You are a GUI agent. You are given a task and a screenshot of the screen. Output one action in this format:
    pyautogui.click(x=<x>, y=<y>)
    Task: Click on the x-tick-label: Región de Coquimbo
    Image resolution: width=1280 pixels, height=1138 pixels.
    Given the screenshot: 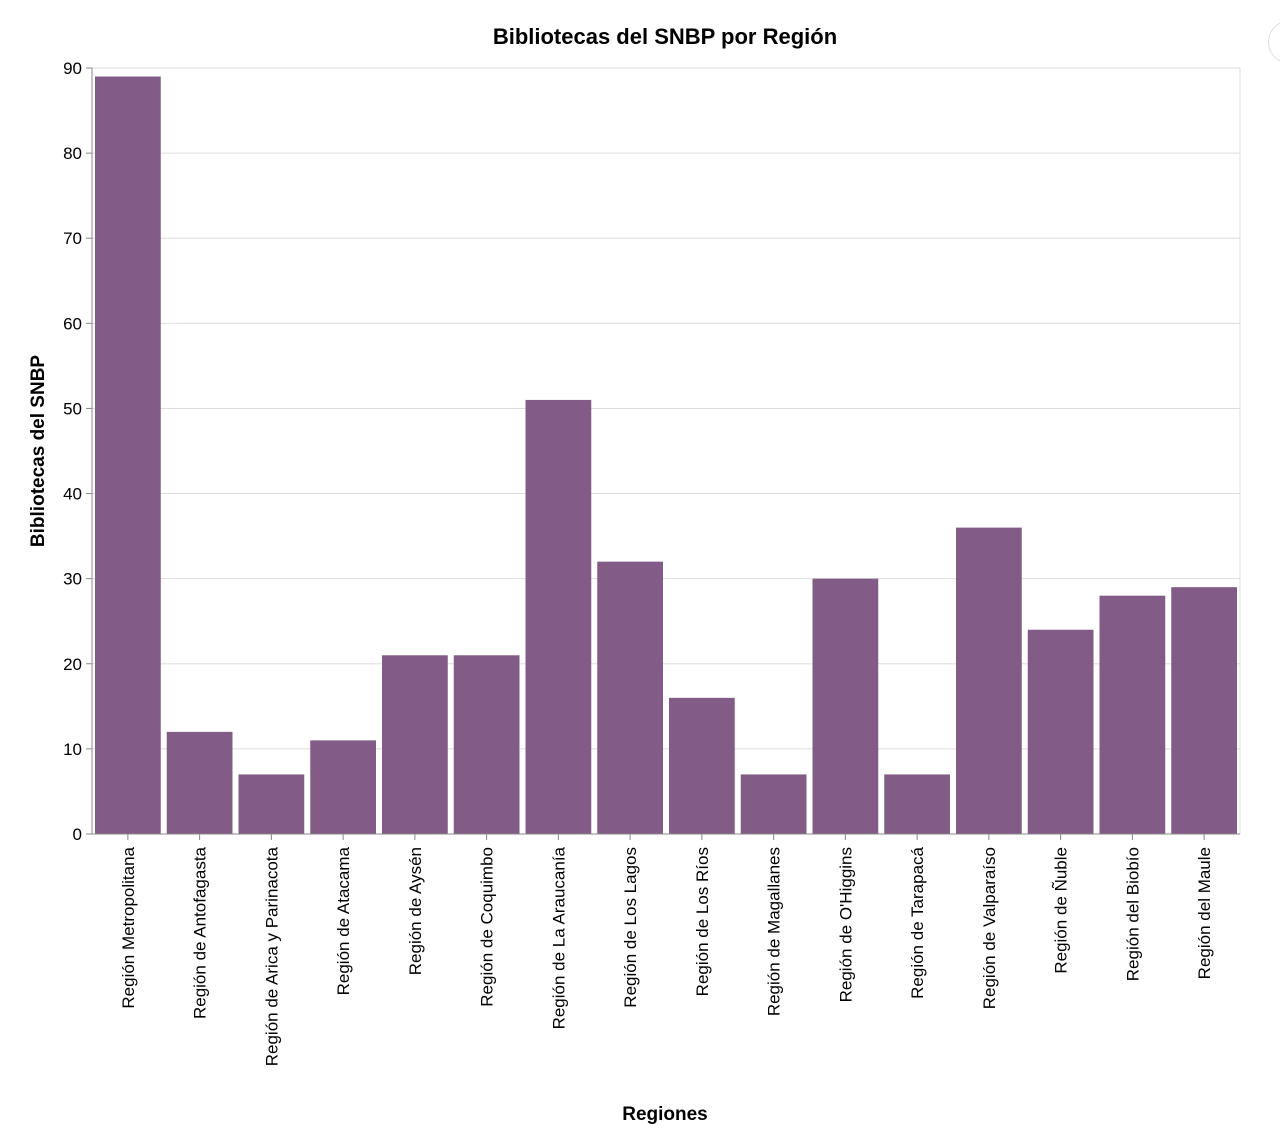 What is the action you would take?
    pyautogui.click(x=487, y=927)
    